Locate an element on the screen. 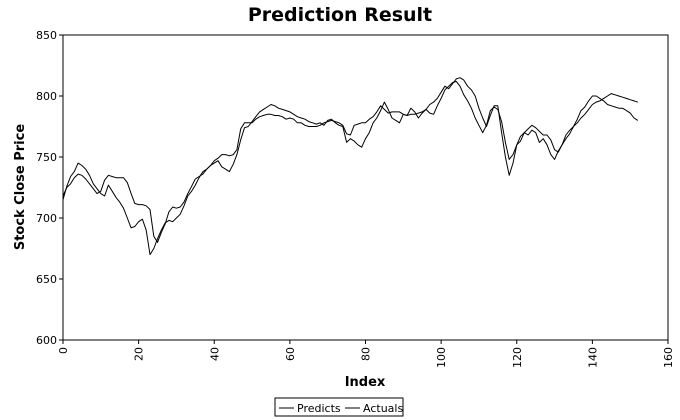  x-tick-label: 80 is located at coordinates (366, 354).